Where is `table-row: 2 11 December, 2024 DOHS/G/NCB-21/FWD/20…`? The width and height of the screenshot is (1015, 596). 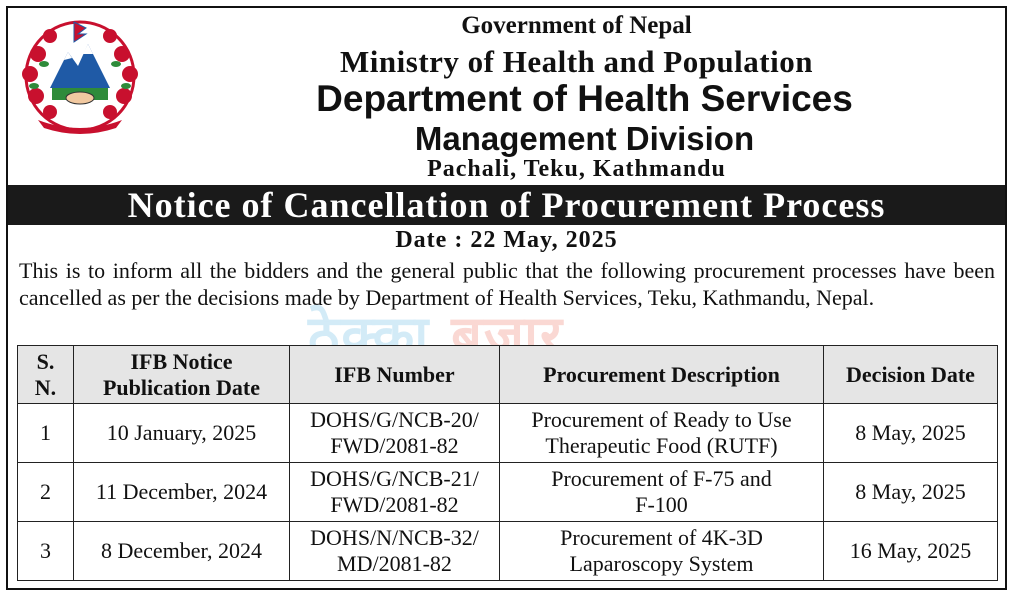
table-row: 2 11 December, 2024 DOHS/G/NCB-21/FWD/20… is located at coordinates (507, 492).